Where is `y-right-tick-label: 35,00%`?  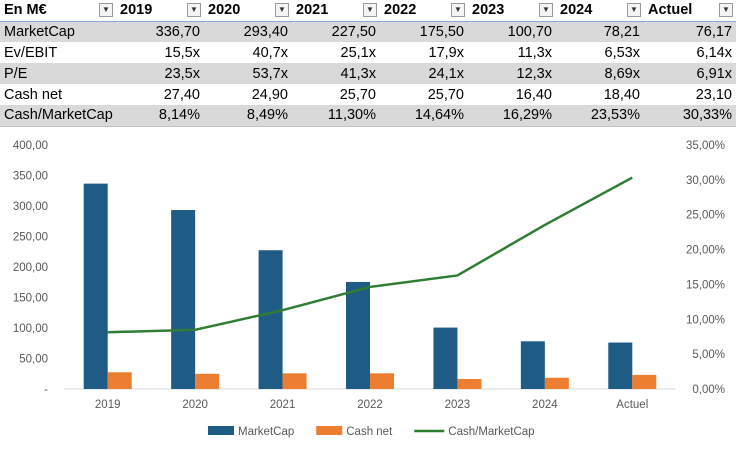 y-right-tick-label: 35,00% is located at coordinates (705, 146).